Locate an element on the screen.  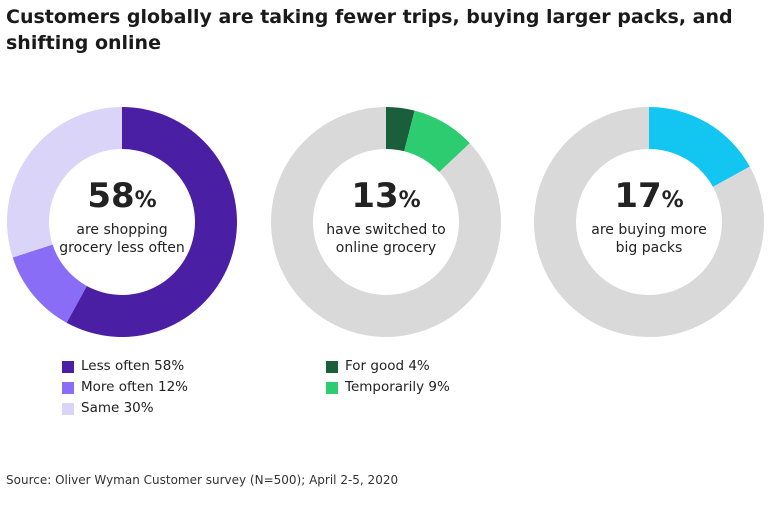
donut-center-label: 17% are buying more big packs is located at coordinates (649, 216).